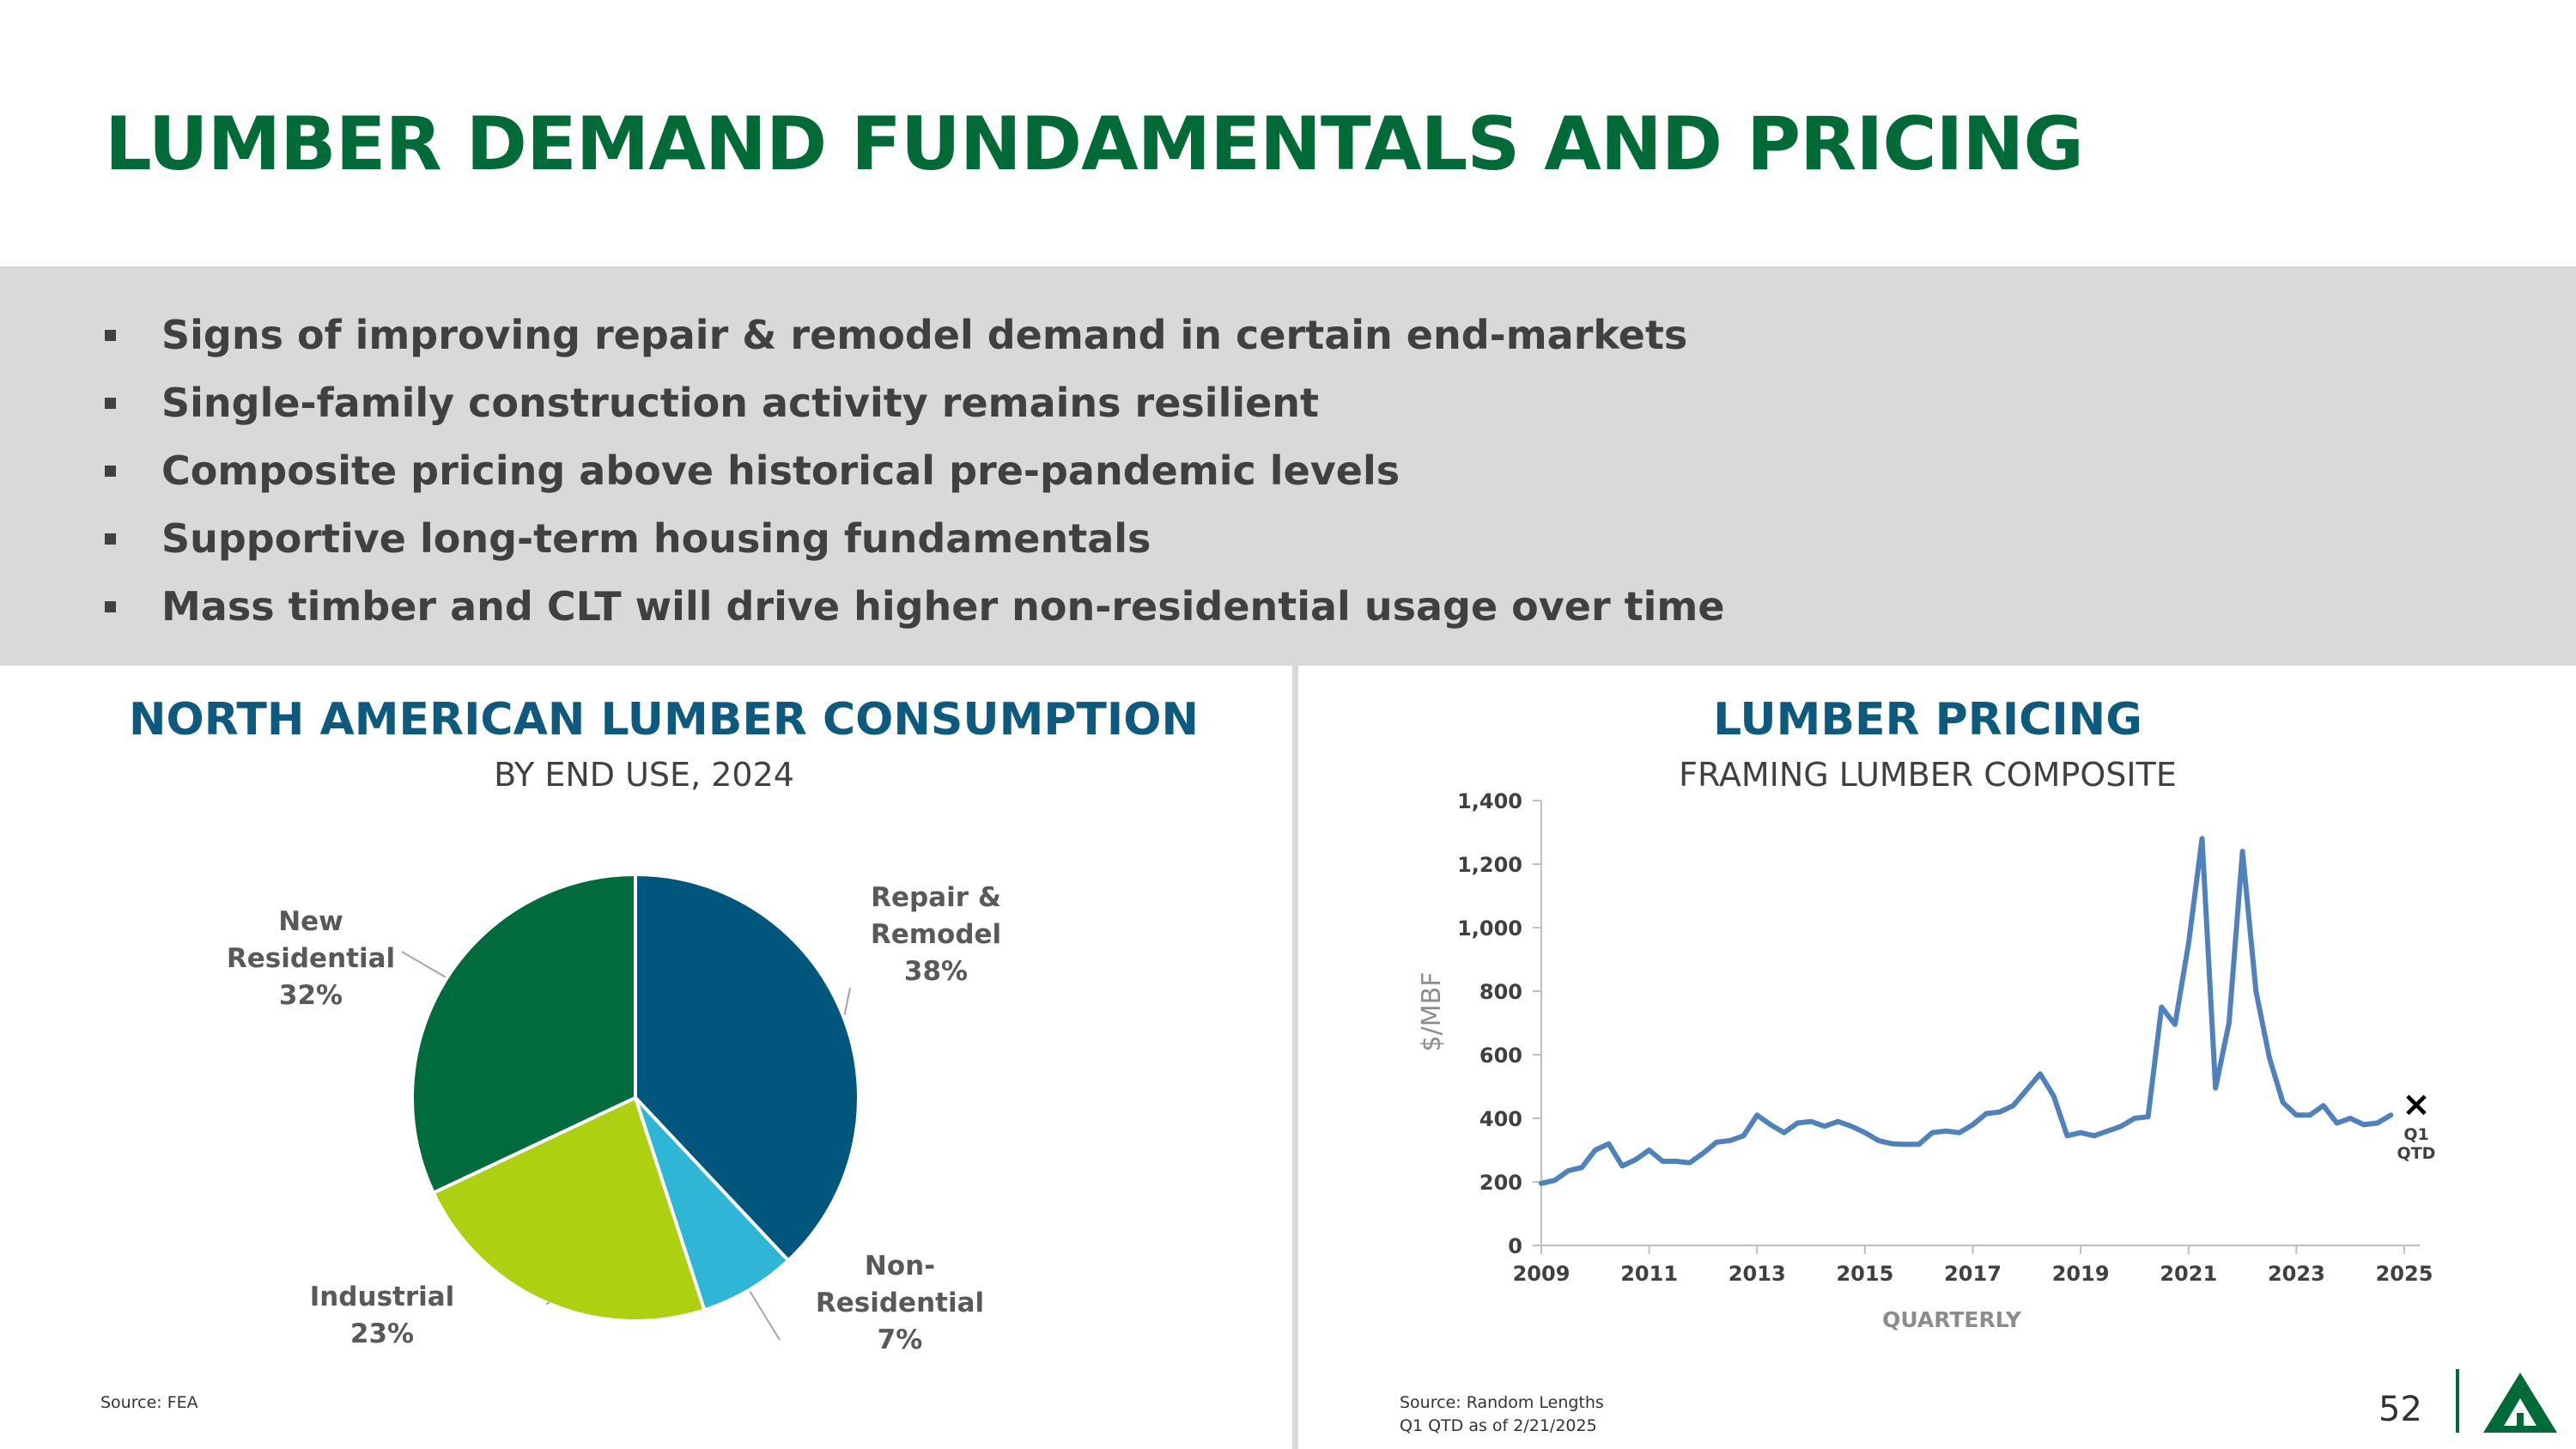 Image resolution: width=2576 pixels, height=1449 pixels. Describe the element at coordinates (1967, 1011) in the screenshot. I see `series-line` at that location.